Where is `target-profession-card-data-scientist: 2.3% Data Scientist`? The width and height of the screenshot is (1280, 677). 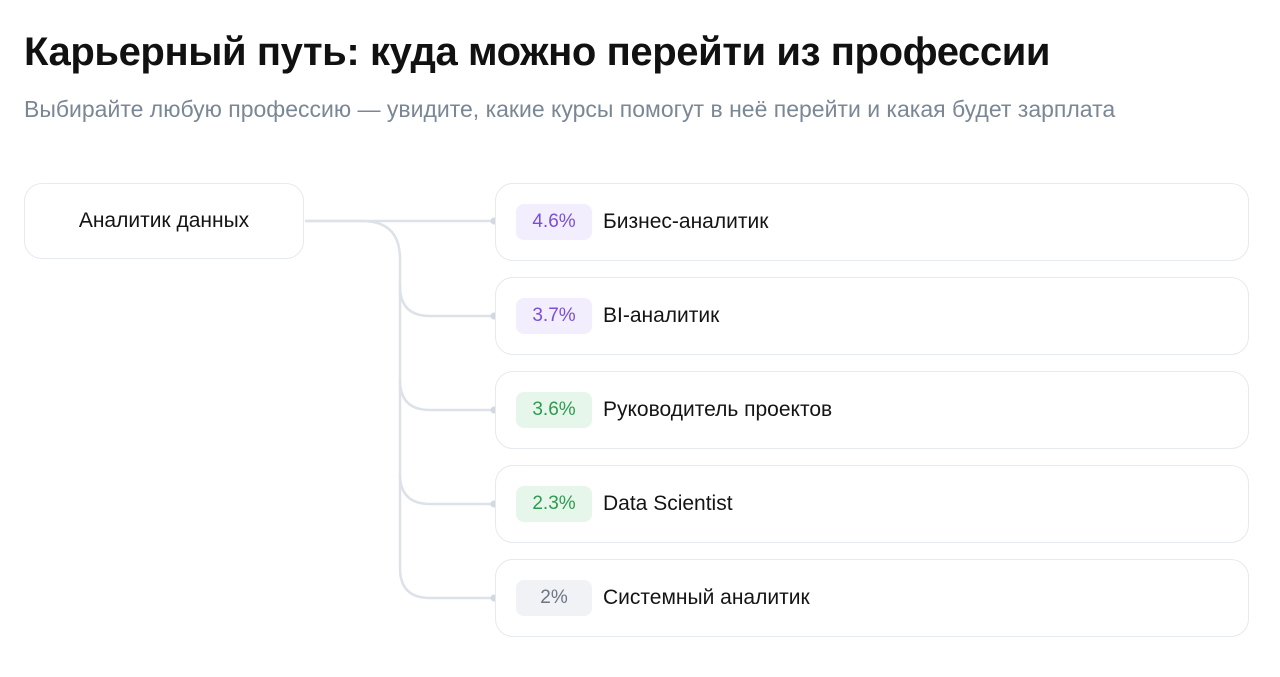
target-profession-card-data-scientist: 2.3% Data Scientist is located at coordinates (872, 504).